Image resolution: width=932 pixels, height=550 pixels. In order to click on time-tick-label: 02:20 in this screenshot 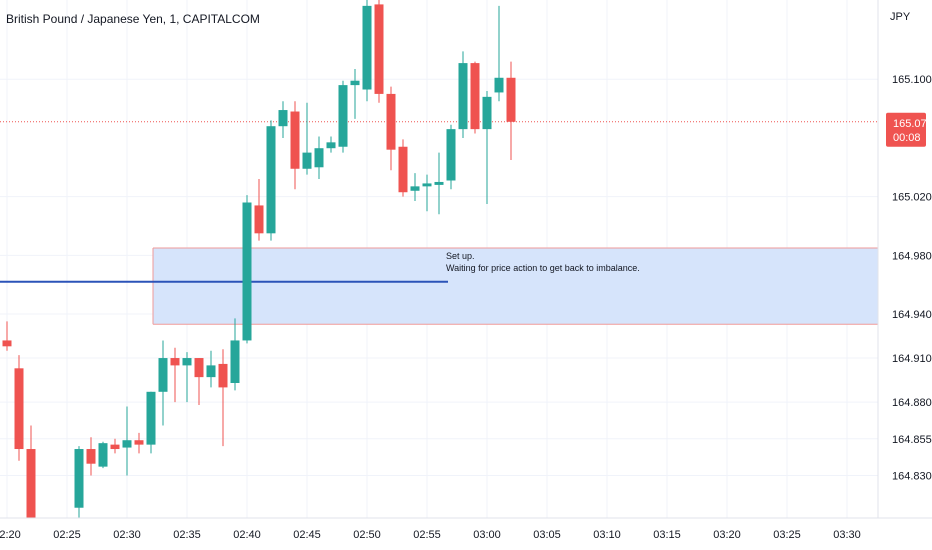, I will do `click(10, 535)`.